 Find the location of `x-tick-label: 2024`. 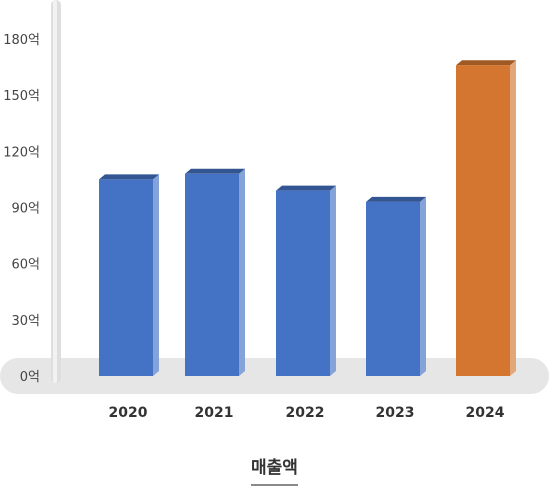

x-tick-label: 2024 is located at coordinates (485, 413).